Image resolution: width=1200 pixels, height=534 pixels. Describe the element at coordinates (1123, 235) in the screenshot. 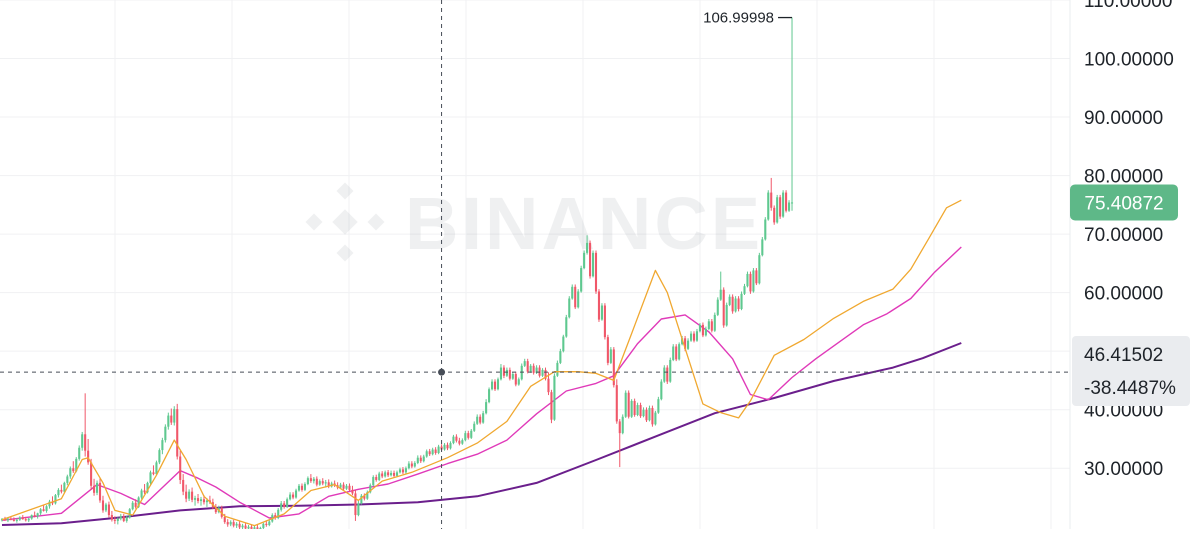

I see `price-tick-label: 70.00000` at that location.